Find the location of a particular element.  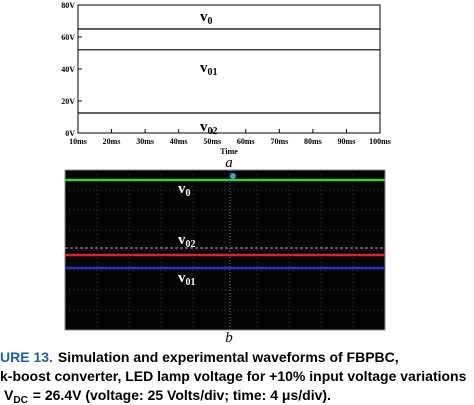

panel-label: b is located at coordinates (229, 338).